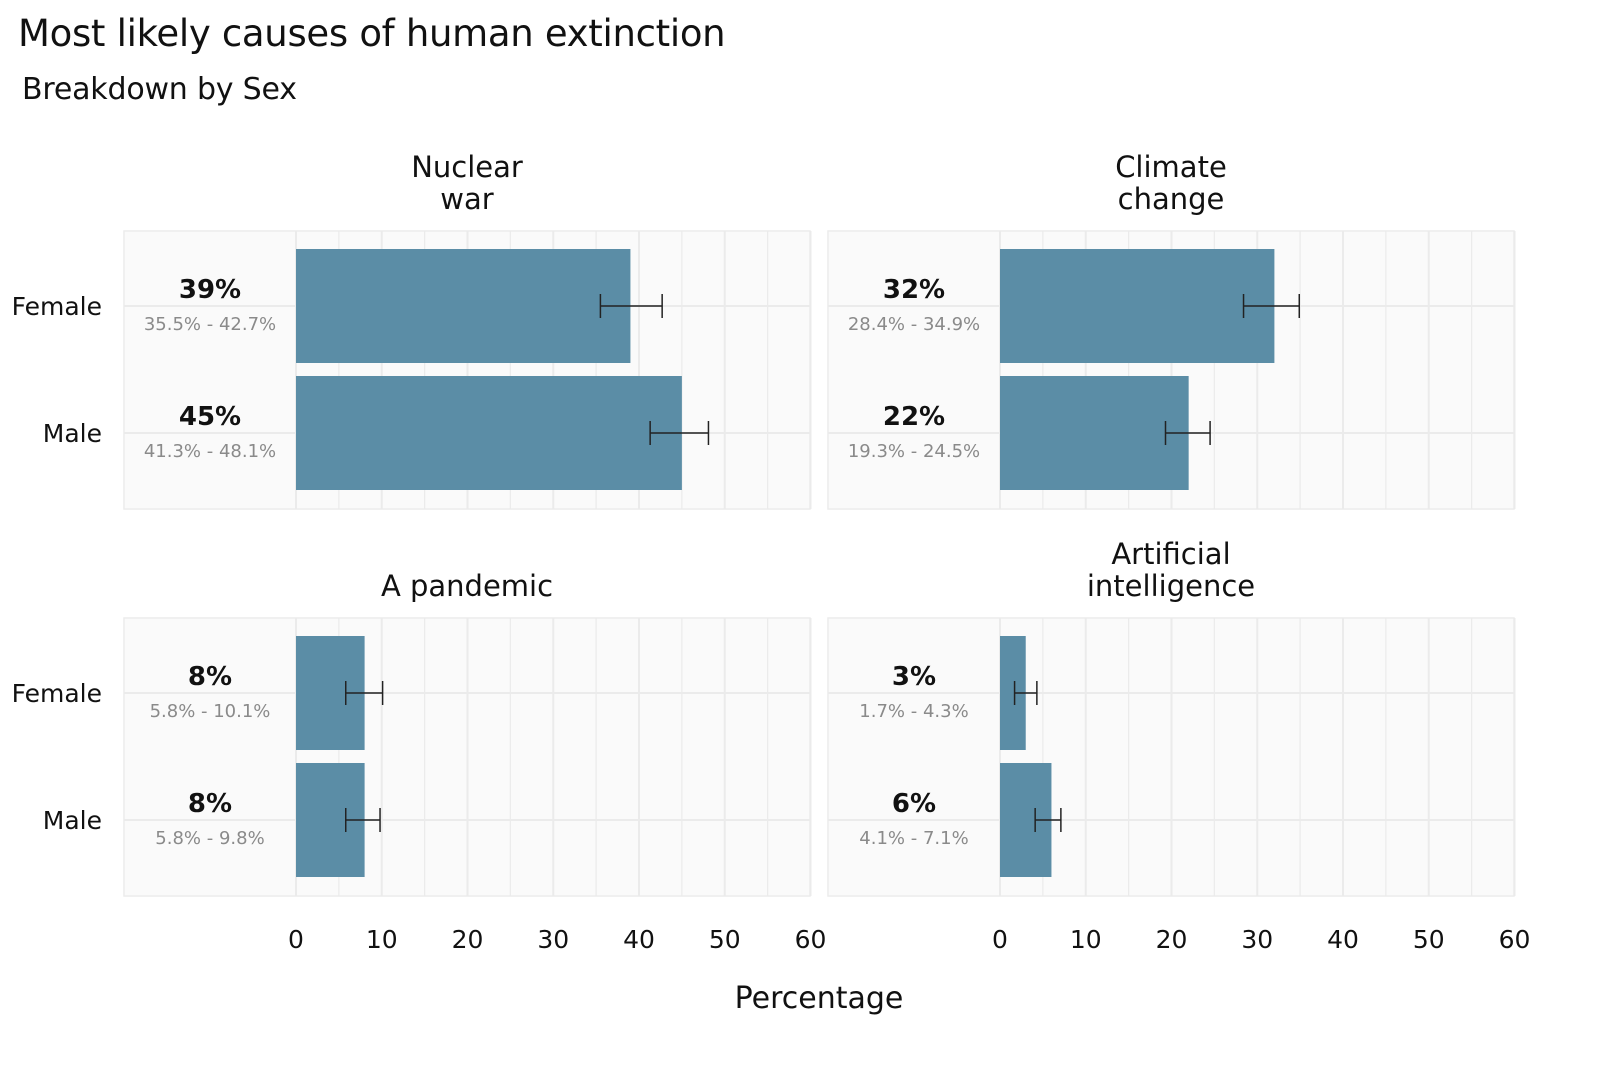 This screenshot has height=1066, width=1600. Describe the element at coordinates (914, 804) in the screenshot. I see `value-label: 6%` at that location.